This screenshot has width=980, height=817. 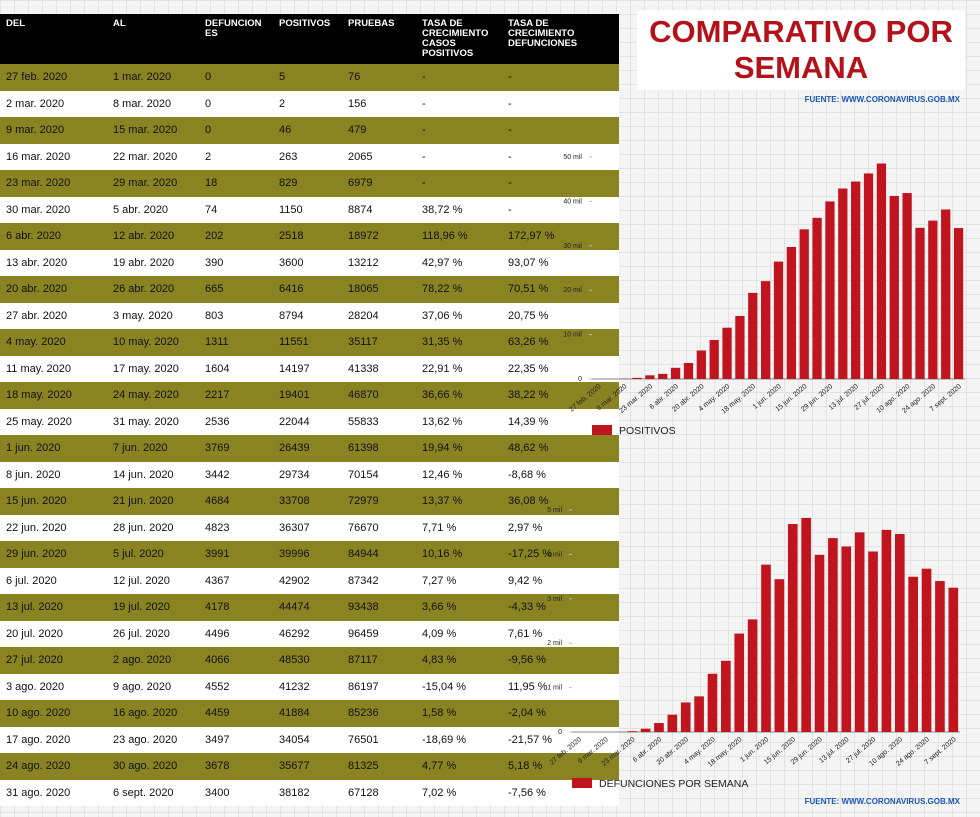 I want to click on table-cell: 31 may. 2020, so click(x=153, y=421).